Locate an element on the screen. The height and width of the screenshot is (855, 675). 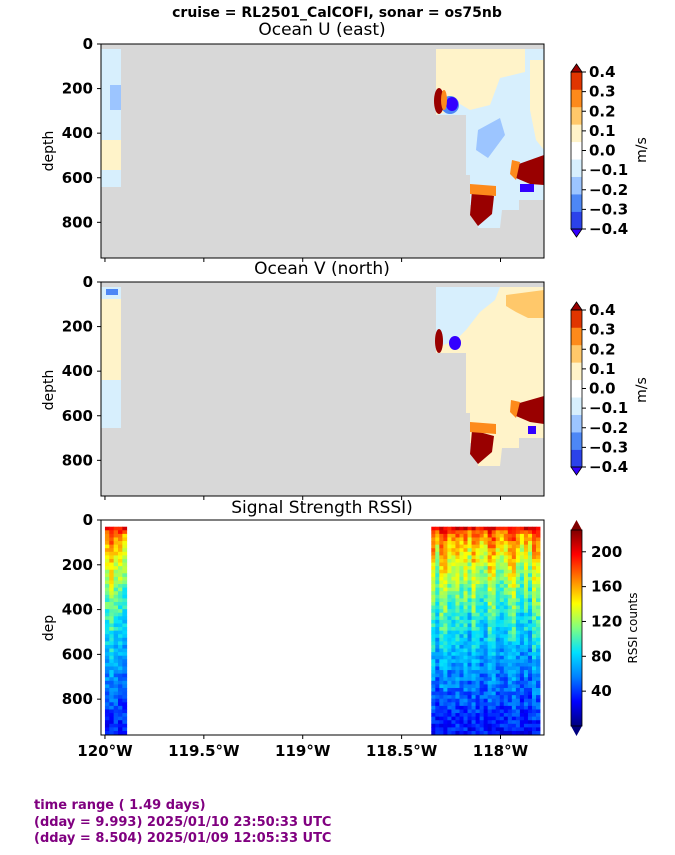
panel-rssi-xaxis: 120°W 119.5°W 119°W 118.5°W 118°W is located at coordinates (303, 747).